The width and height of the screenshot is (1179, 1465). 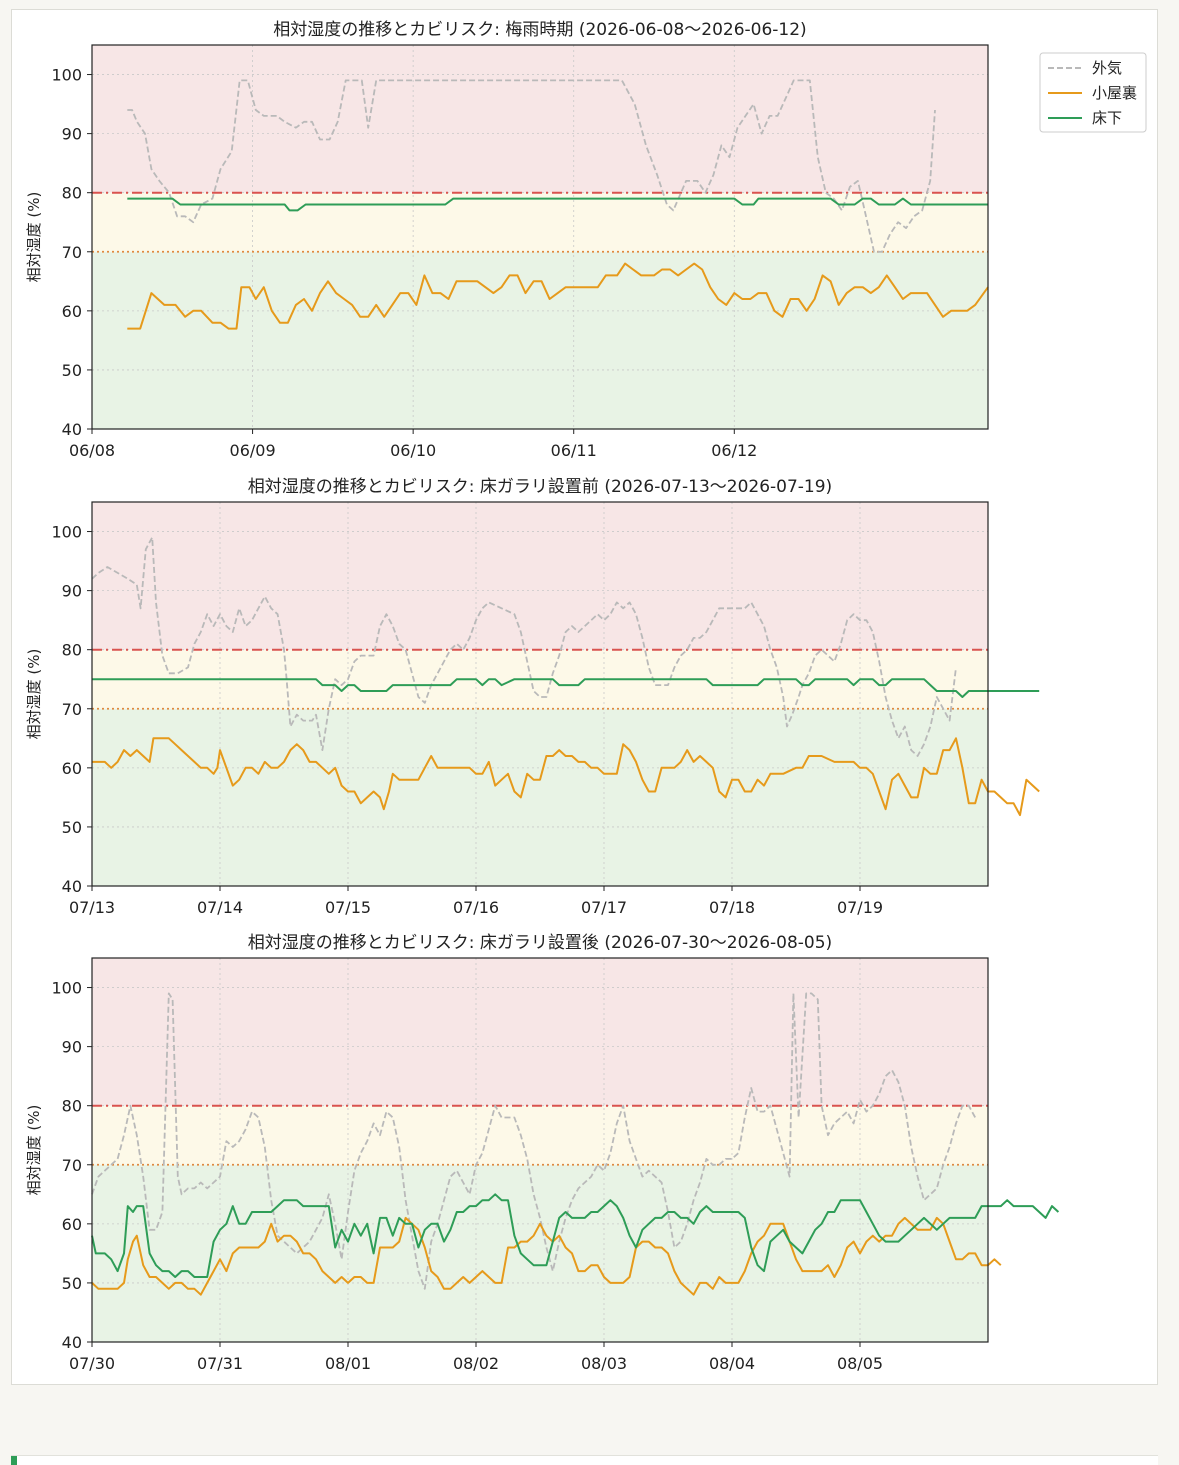 I want to click on x-tick-label: 08/01, so click(x=348, y=1363).